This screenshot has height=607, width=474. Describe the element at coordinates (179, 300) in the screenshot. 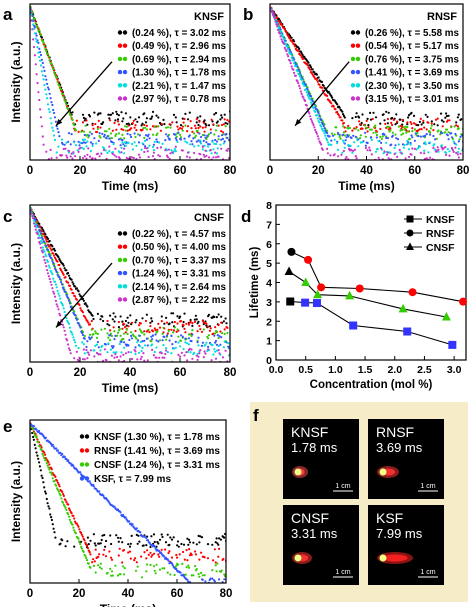

I see `legend-label: (2.87 %), τ = 2.22 ms` at that location.